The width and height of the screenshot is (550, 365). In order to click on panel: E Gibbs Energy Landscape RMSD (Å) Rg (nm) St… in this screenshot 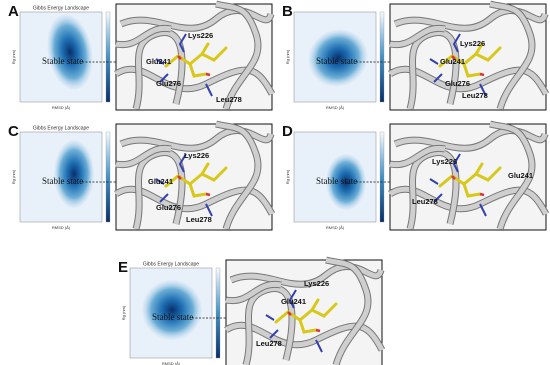, I will do `click(252, 310)`.